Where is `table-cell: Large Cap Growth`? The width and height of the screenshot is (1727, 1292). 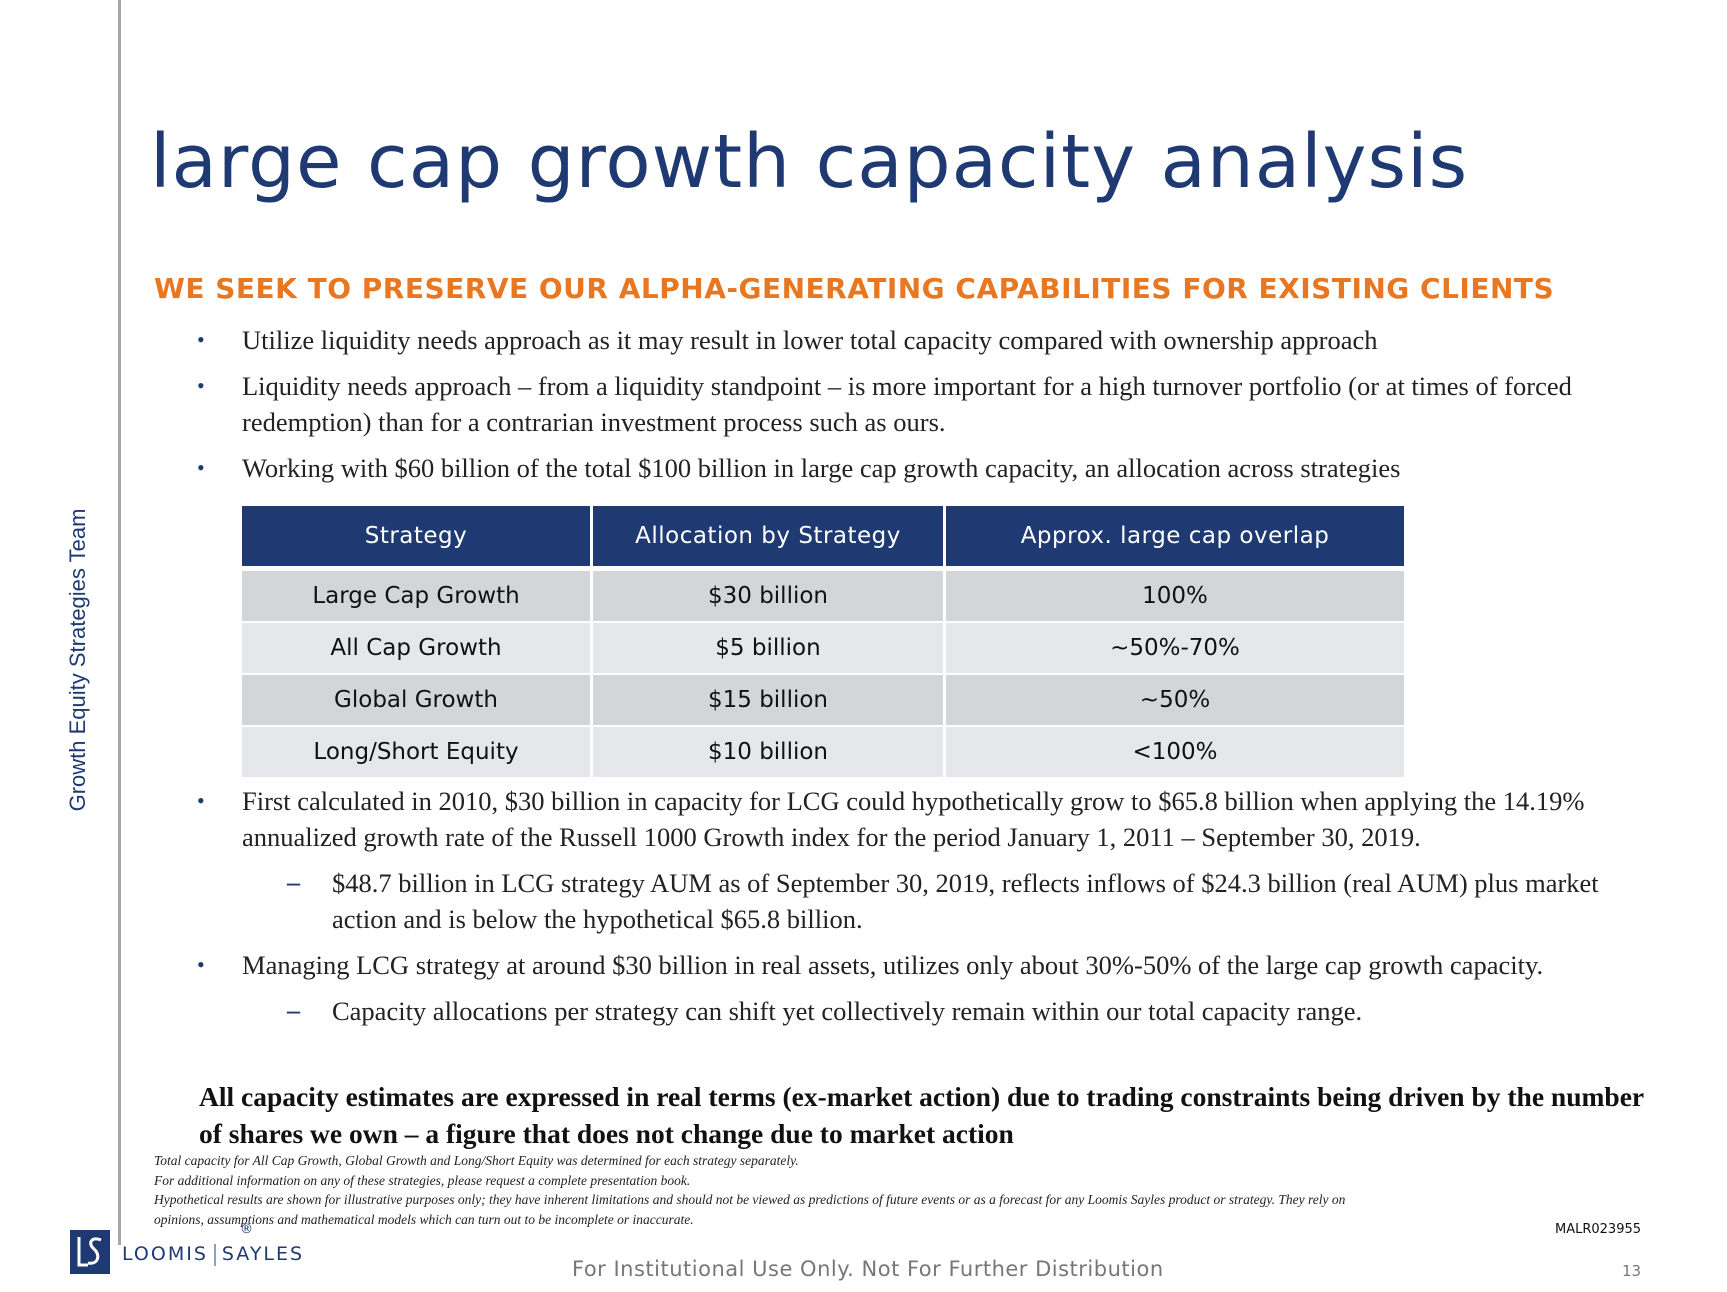 table-cell: Large Cap Growth is located at coordinates (417, 595).